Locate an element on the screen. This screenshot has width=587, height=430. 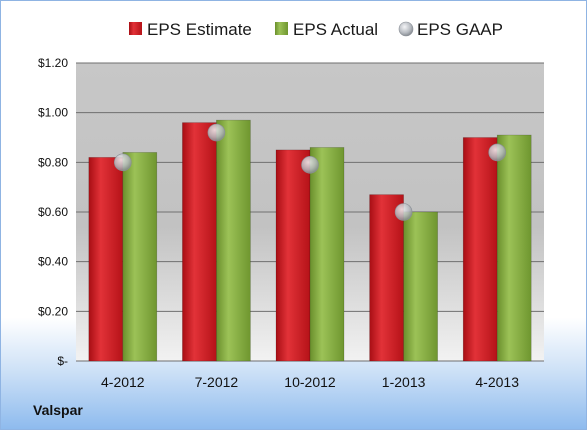
company-name: Valspar is located at coordinates (58, 410).